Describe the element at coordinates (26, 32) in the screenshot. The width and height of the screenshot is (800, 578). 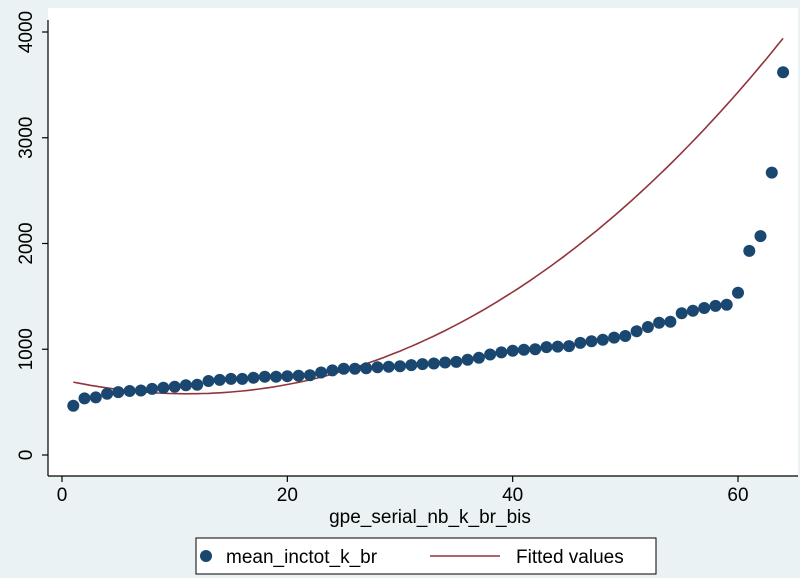
I see `y-tick-label: 4000` at that location.